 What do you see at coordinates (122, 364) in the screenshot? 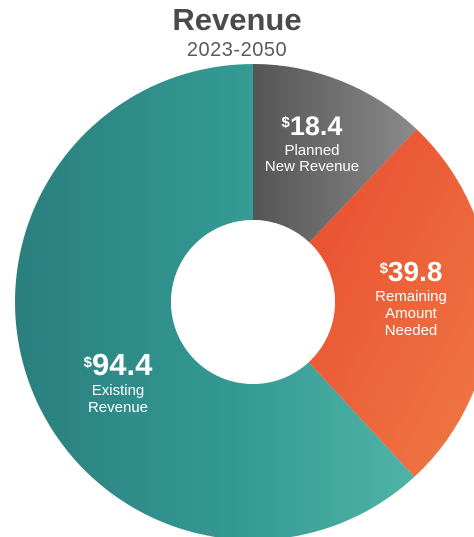
I see `slice-value: 94.4` at bounding box center [122, 364].